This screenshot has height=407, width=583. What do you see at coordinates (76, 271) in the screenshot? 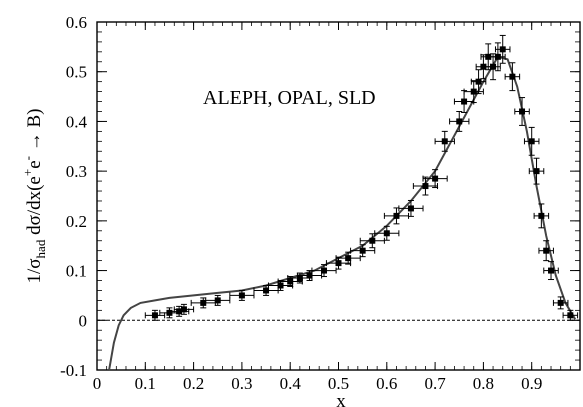
I see `y-tick-label: 0.1` at bounding box center [76, 271].